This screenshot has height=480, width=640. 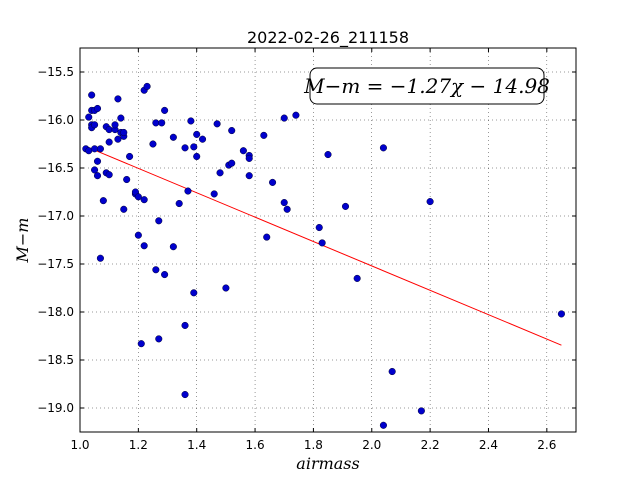 What do you see at coordinates (371, 445) in the screenshot?
I see `x-tick-label: 2.0` at bounding box center [371, 445].